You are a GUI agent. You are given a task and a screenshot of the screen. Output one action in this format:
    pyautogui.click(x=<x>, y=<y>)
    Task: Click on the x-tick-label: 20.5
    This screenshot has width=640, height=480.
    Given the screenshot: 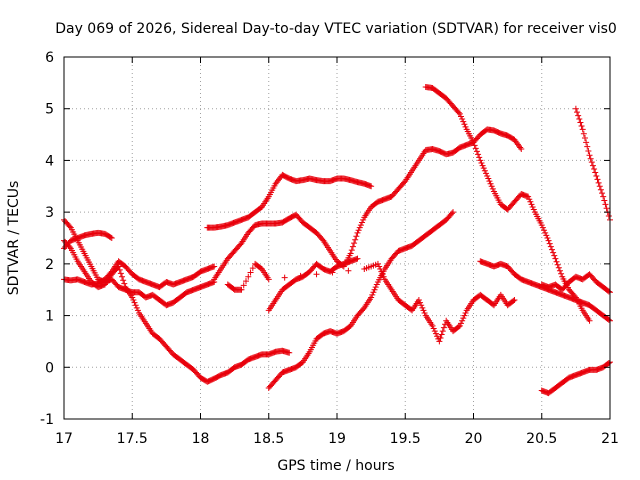 What is the action you would take?
    pyautogui.click(x=541, y=439)
    